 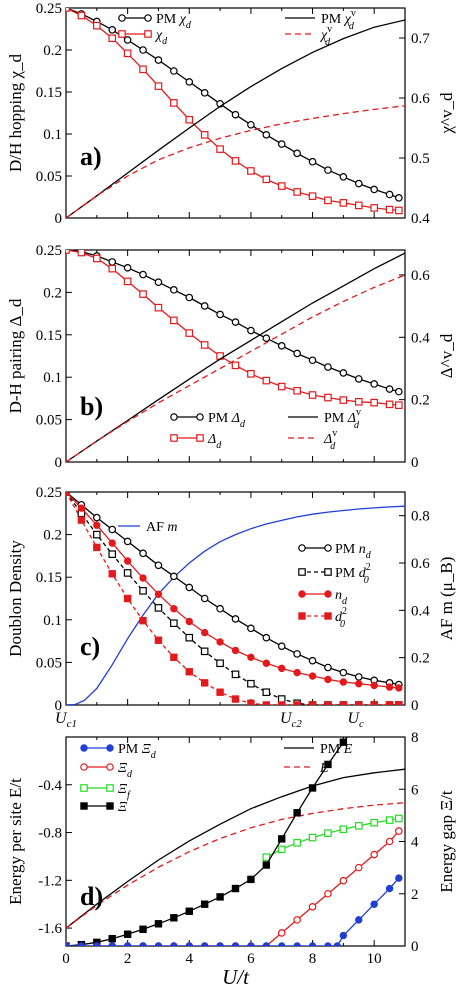 I want to click on y2-tick-label: 2, so click(x=415, y=895).